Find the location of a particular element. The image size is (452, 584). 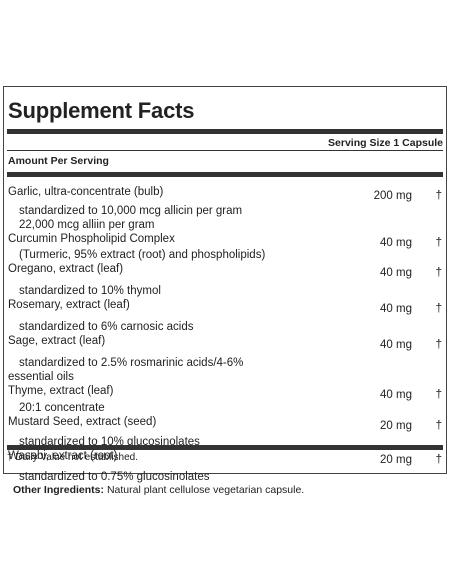

ingredient-detail: 22,000 mcg alliin per gram is located at coordinates (87, 225).